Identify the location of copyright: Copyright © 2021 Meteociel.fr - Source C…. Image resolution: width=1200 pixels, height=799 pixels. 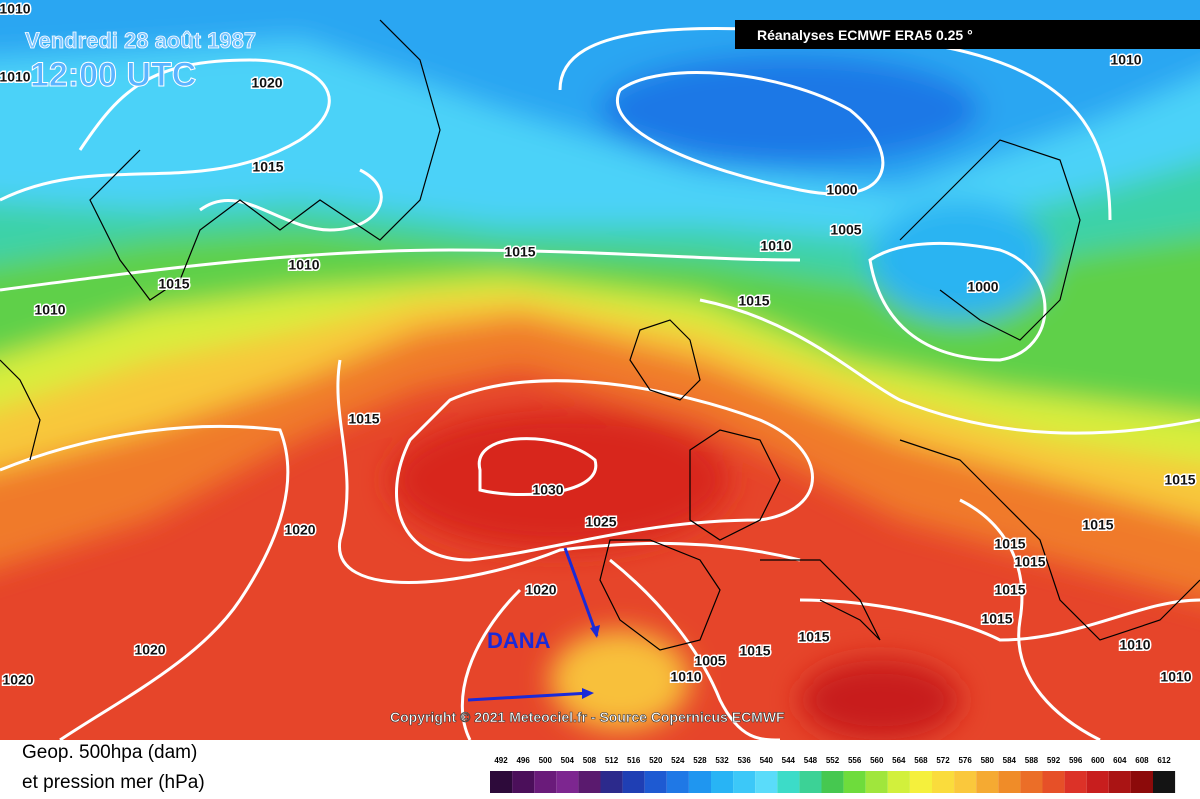
(587, 717).